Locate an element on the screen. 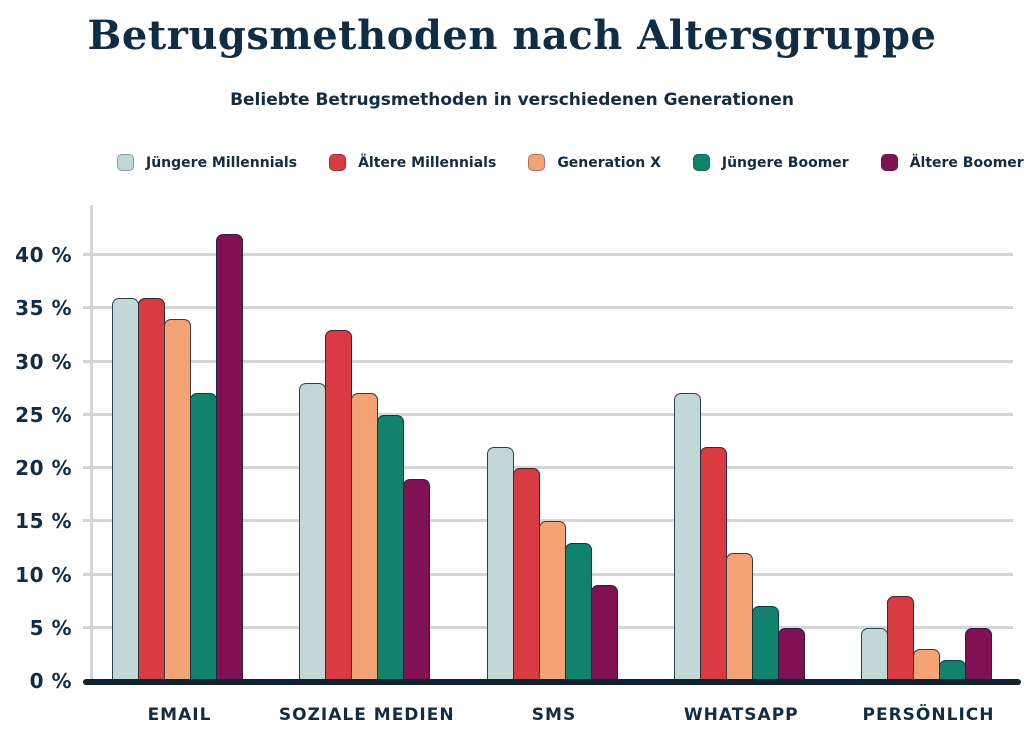 The image size is (1024, 739). bar-group: PERSÖNLICH is located at coordinates (928, 465).